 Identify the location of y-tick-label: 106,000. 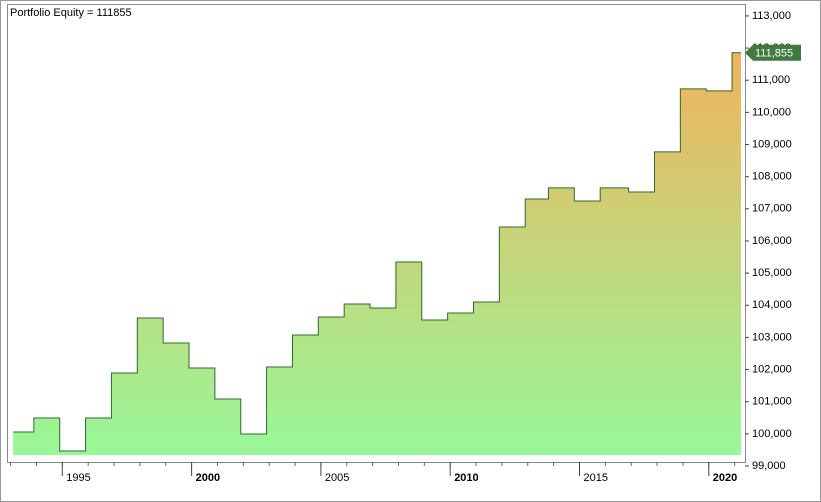
(772, 241).